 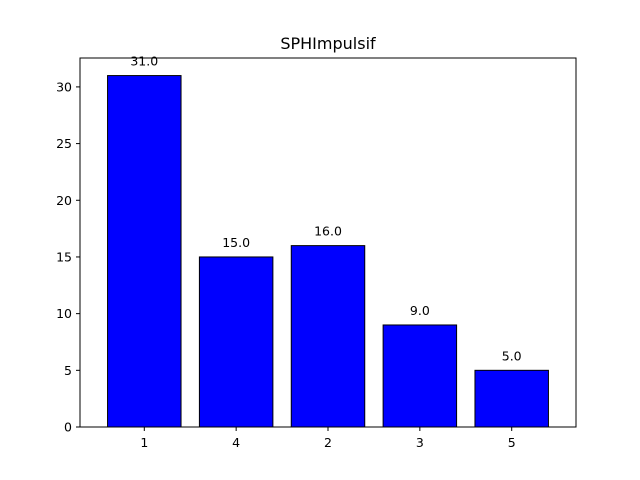 What do you see at coordinates (68, 370) in the screenshot?
I see `y-tick-label-5: 5` at bounding box center [68, 370].